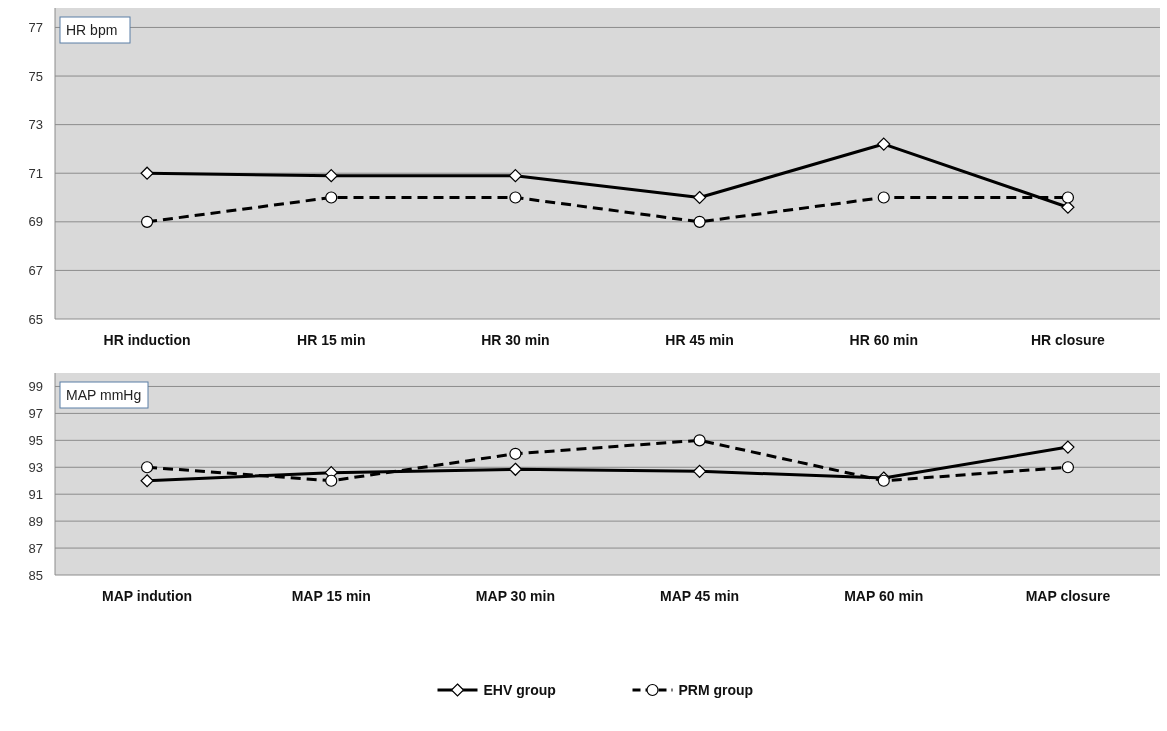 This screenshot has width=1167, height=731. I want to click on legend-label: PRM group, so click(716, 689).